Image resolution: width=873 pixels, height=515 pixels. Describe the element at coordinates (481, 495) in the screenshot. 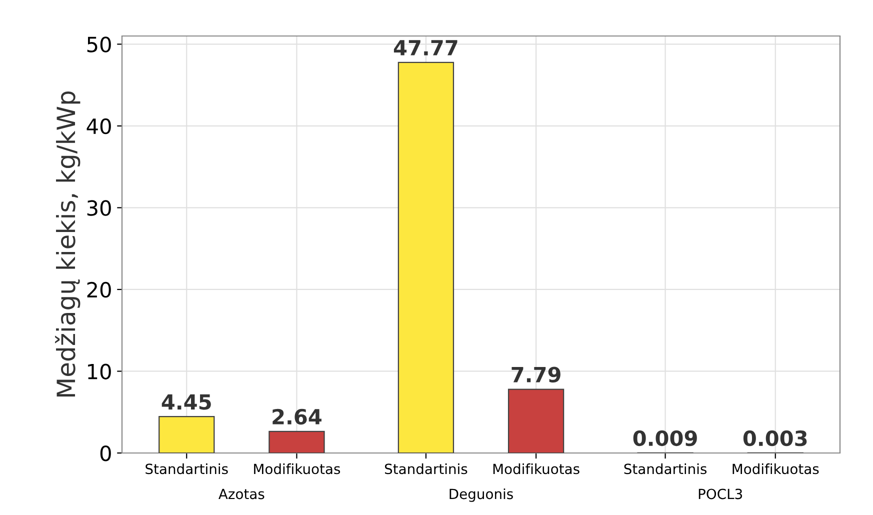

I see `x-tick-label: Deguonis` at that location.